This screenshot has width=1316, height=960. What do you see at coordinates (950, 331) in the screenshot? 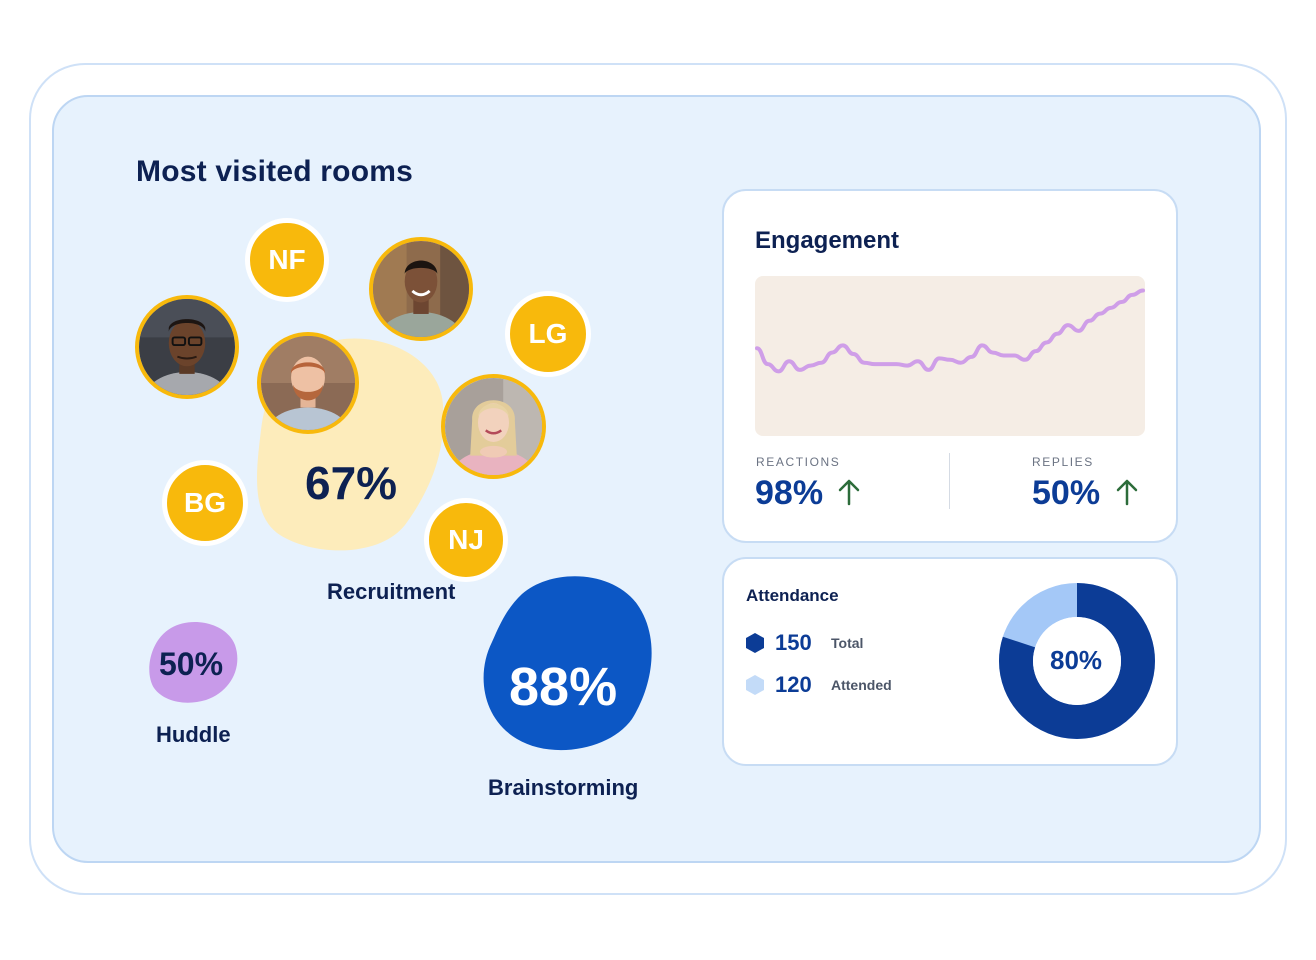
I see `engagement-series-line` at bounding box center [950, 331].